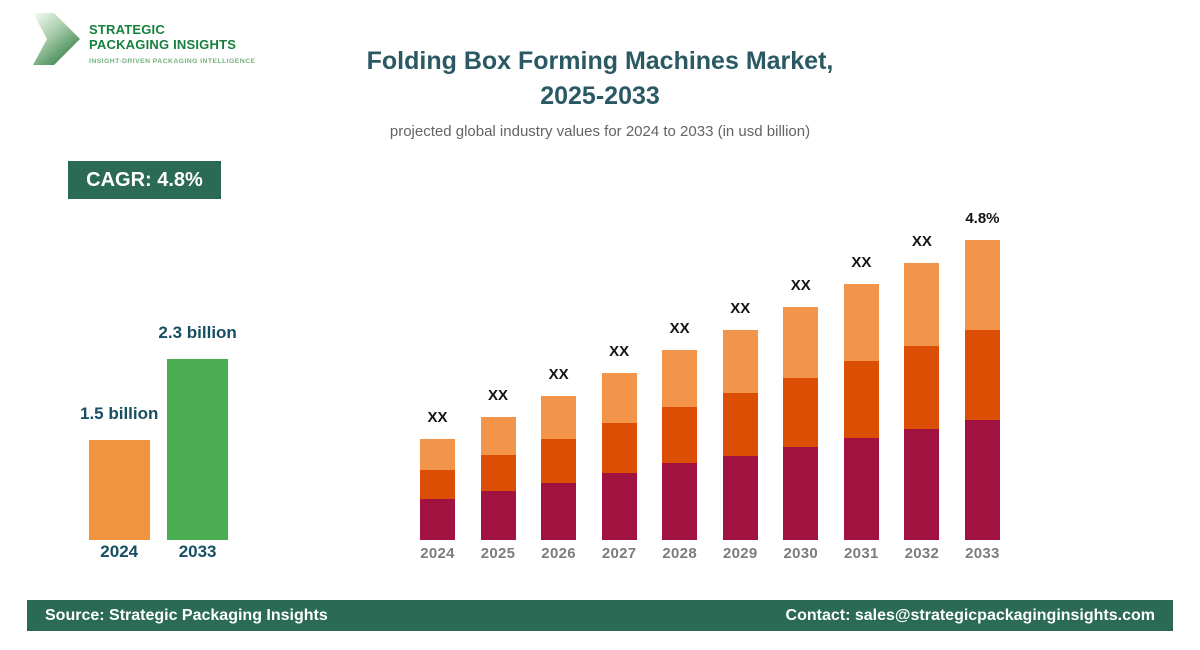  What do you see at coordinates (186, 615) in the screenshot?
I see `source-text: Source: Strategic Packaging Insights` at bounding box center [186, 615].